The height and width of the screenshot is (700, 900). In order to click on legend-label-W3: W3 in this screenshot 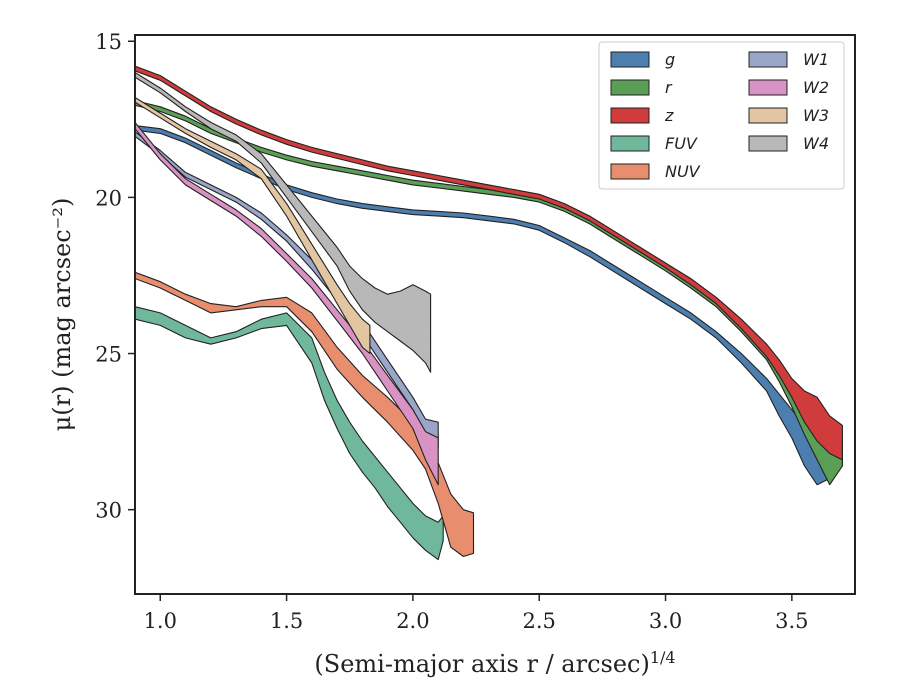, I will do `click(816, 115)`.